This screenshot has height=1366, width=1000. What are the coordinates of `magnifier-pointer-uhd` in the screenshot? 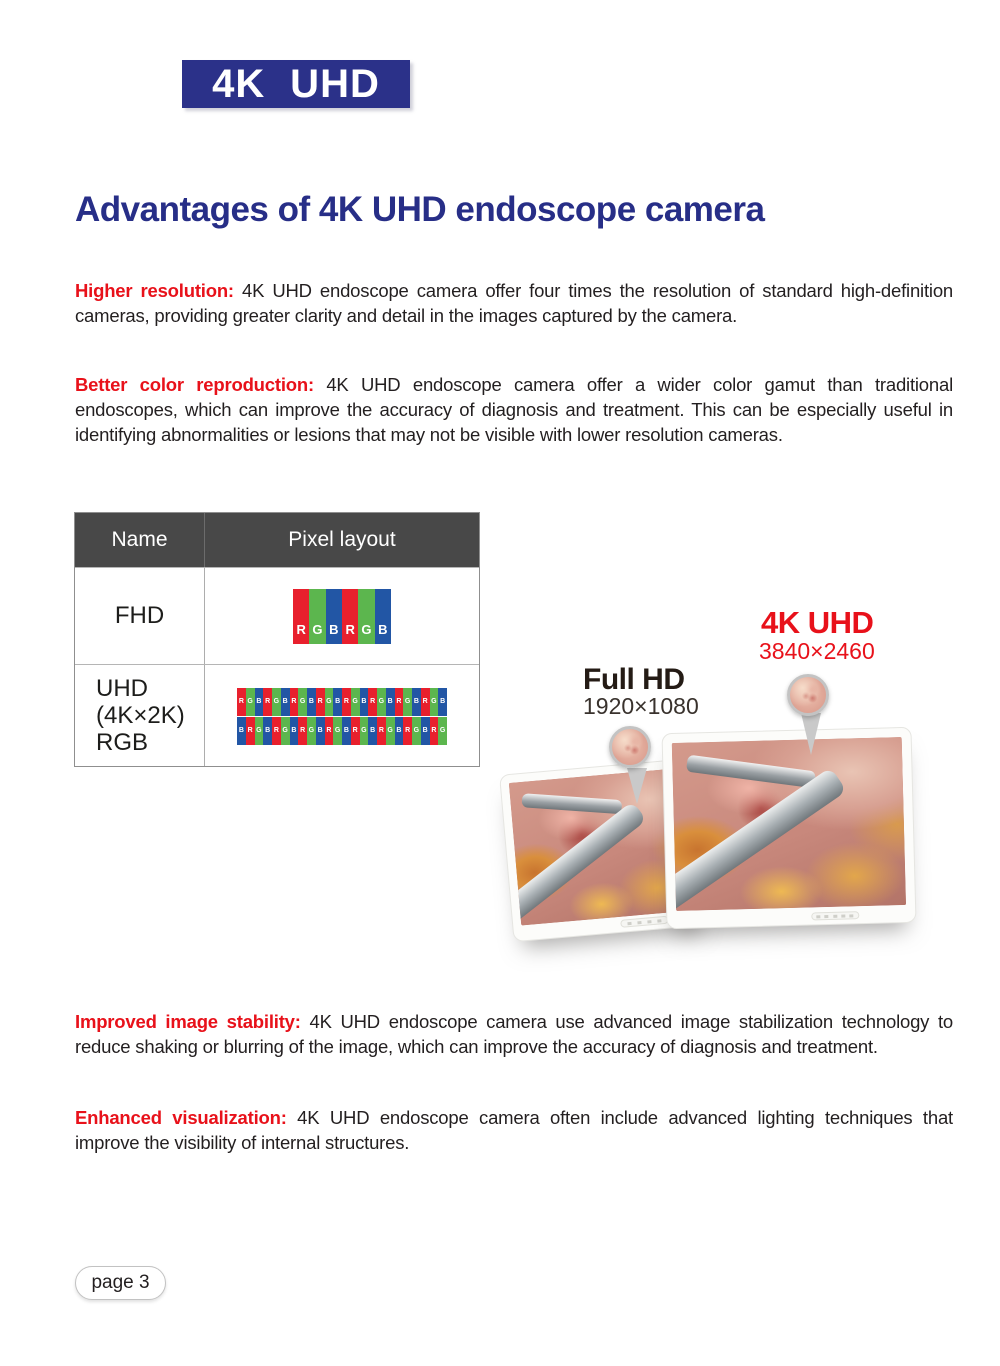 It's located at (811, 734).